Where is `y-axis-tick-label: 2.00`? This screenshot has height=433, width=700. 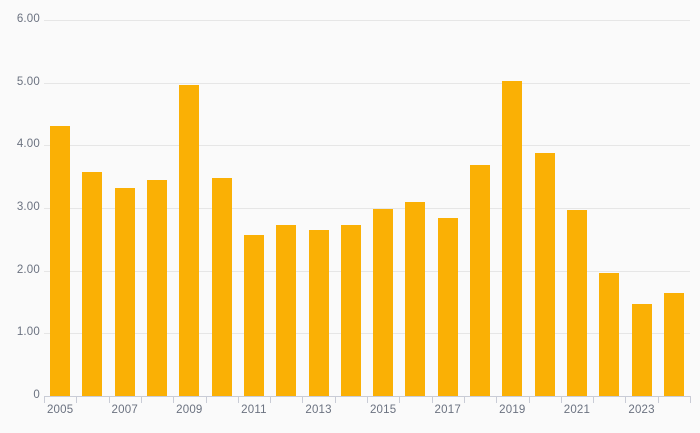 y-axis-tick-label: 2.00 is located at coordinates (28, 269).